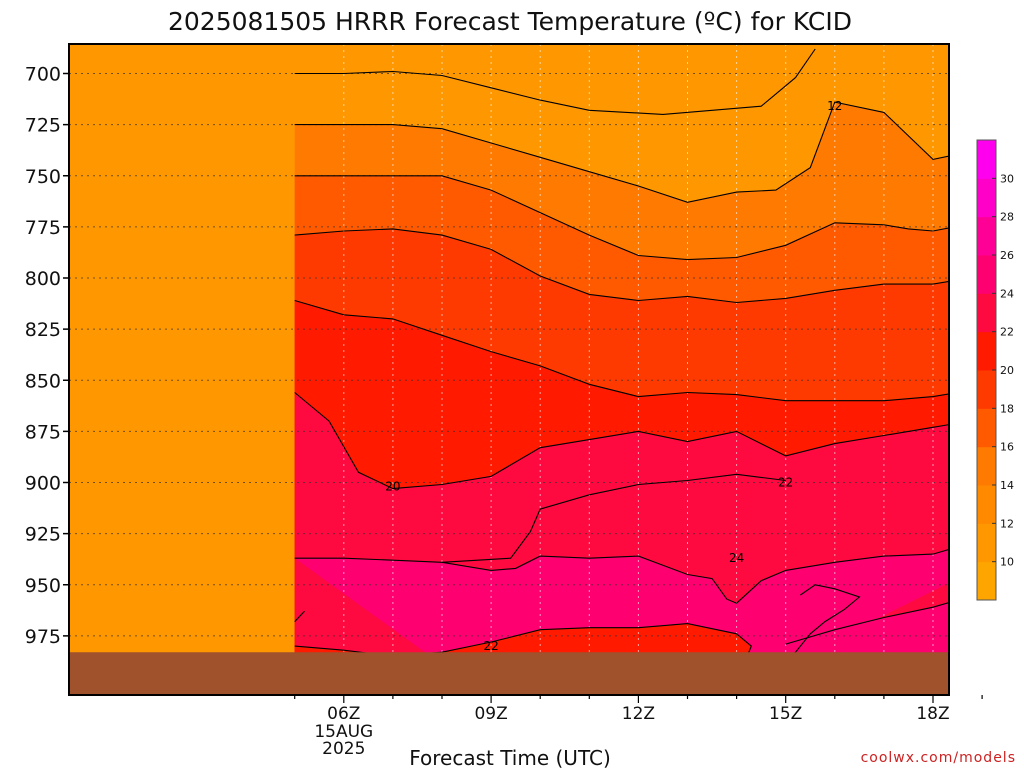 Image resolution: width=1024 pixels, height=768 pixels. What do you see at coordinates (1007, 217) in the screenshot?
I see `colorbar-label: 28` at bounding box center [1007, 217].